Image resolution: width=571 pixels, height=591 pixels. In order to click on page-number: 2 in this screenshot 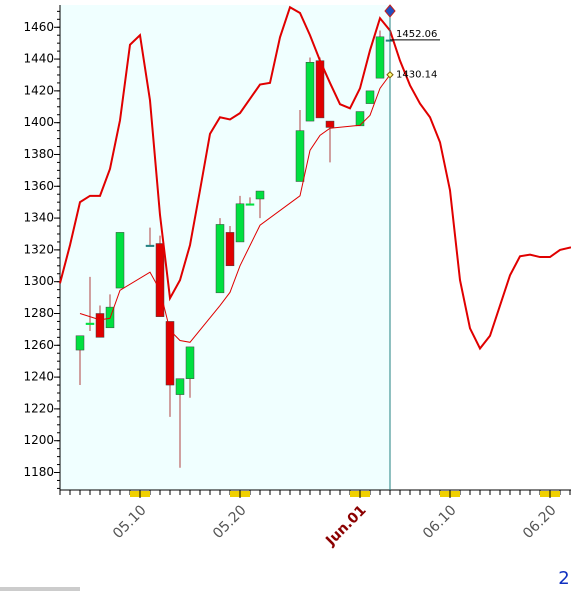, I will do `click(563, 578)`.